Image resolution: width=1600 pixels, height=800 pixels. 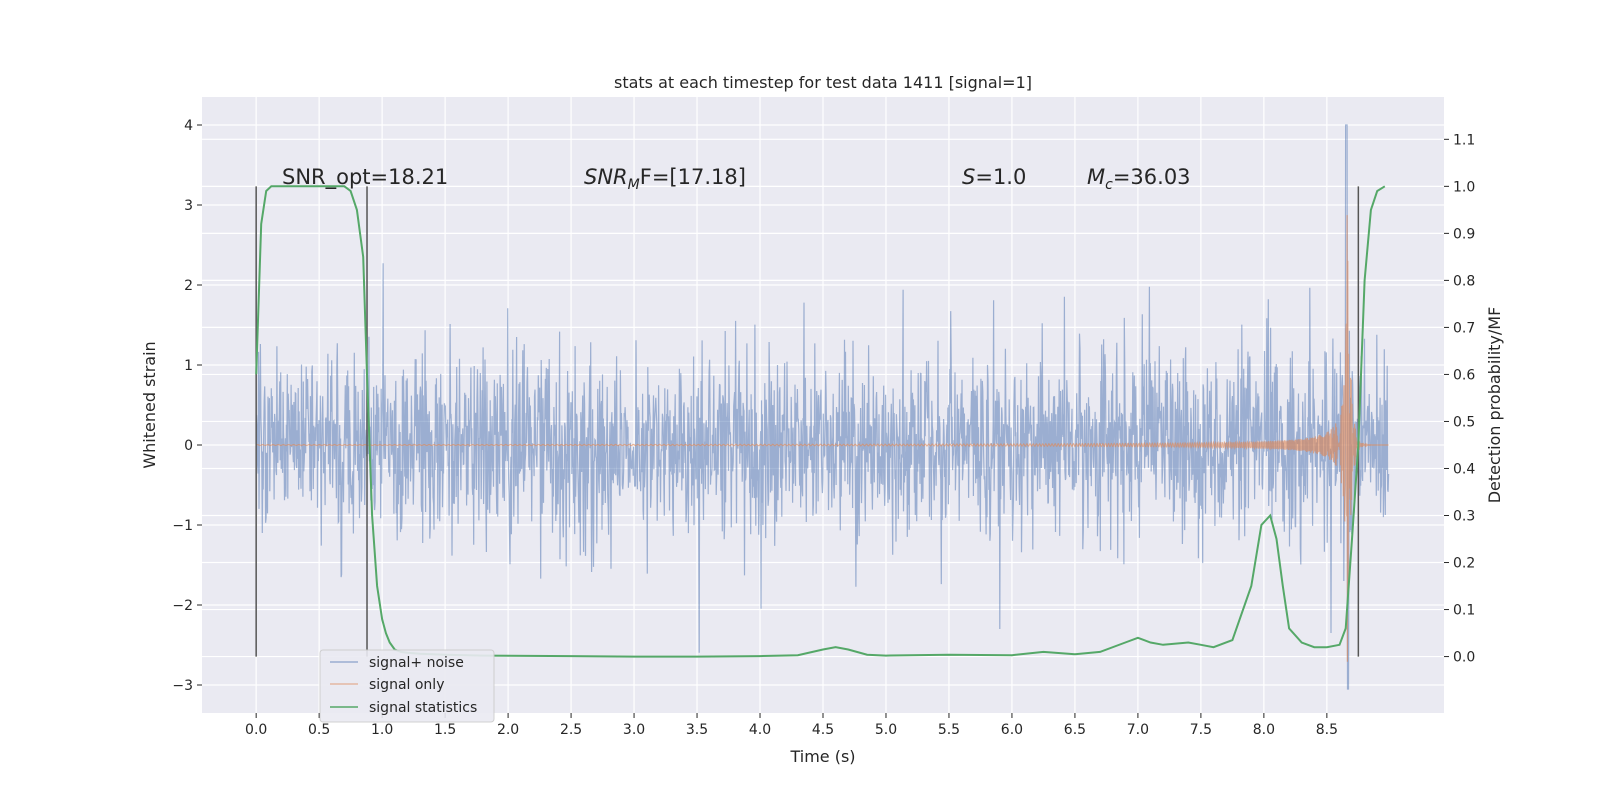 What do you see at coordinates (1494, 405) in the screenshot?
I see `y2-axis-label: Detection probability/MF` at bounding box center [1494, 405].